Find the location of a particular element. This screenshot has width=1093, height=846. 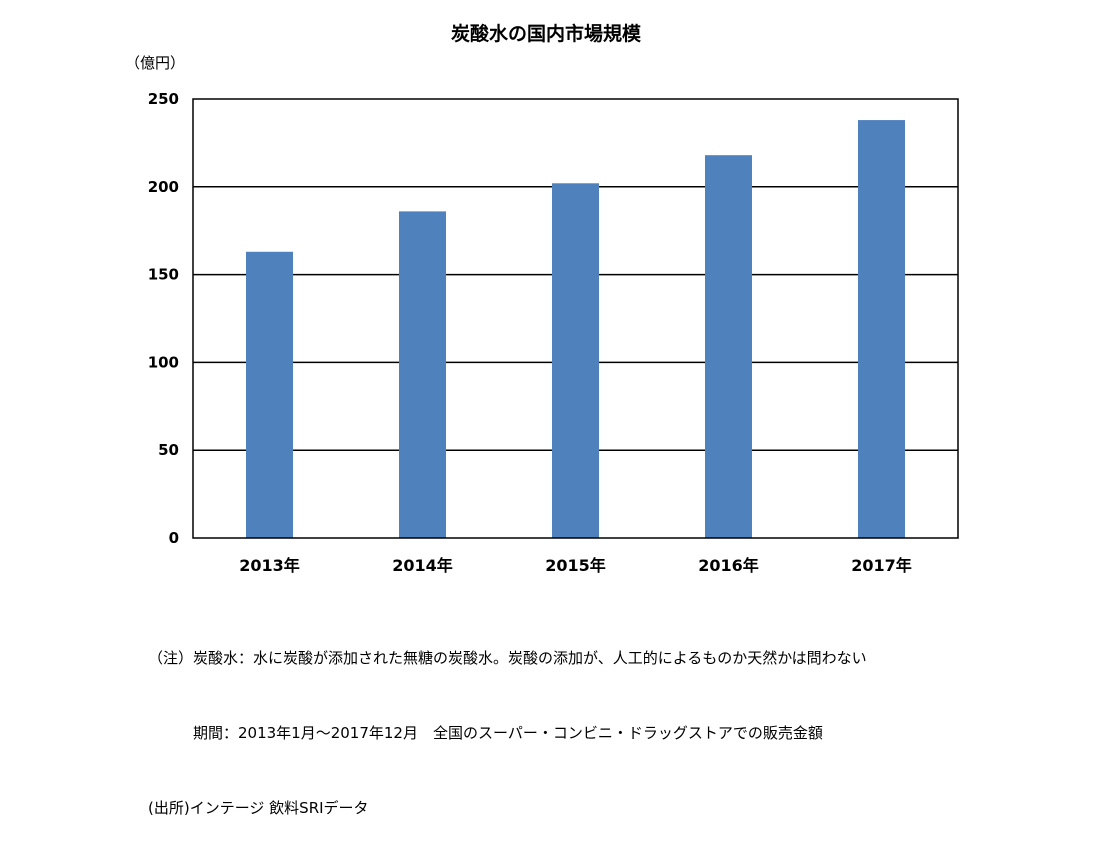

bar-2016年 is located at coordinates (728, 346).